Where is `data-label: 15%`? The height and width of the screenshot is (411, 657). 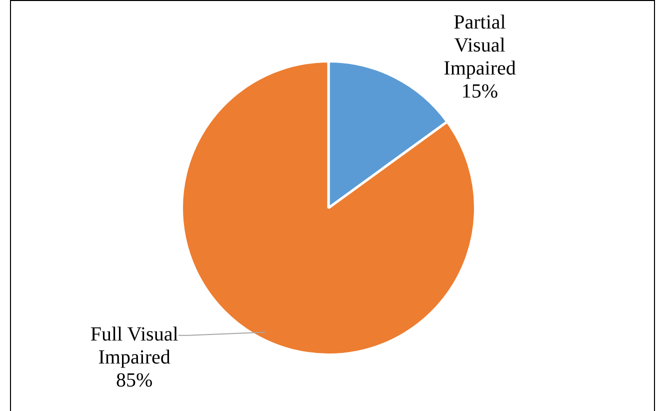 data-label: 15% is located at coordinates (479, 91).